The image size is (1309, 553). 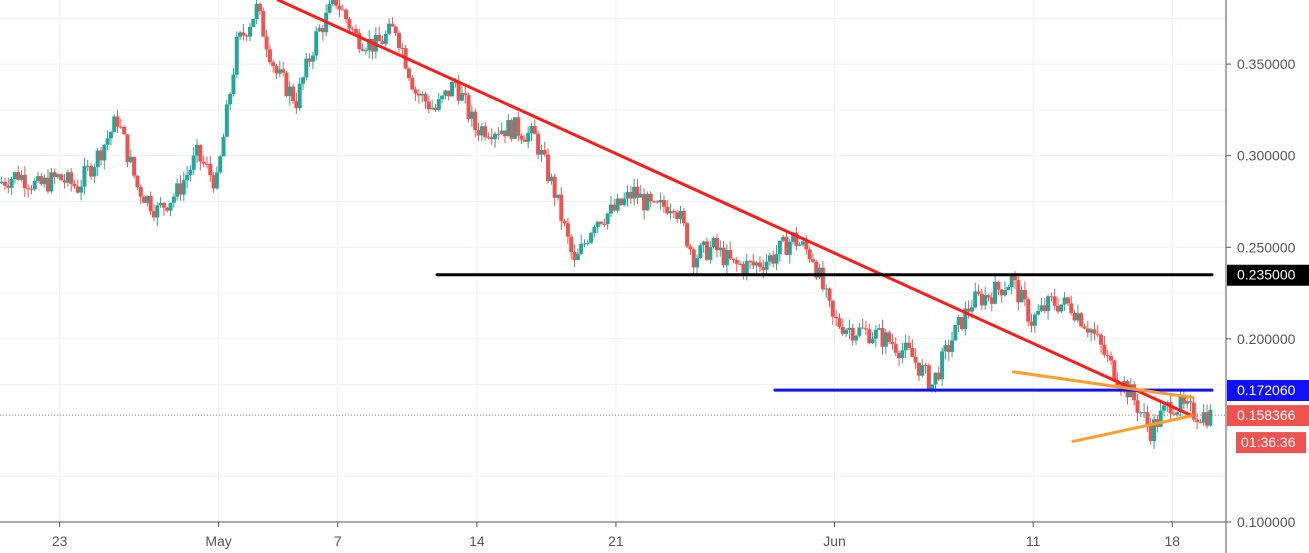 What do you see at coordinates (1268, 359) in the screenshot?
I see `price-badges: 0.235000 0.172060 0.158366 01:36:36` at bounding box center [1268, 359].